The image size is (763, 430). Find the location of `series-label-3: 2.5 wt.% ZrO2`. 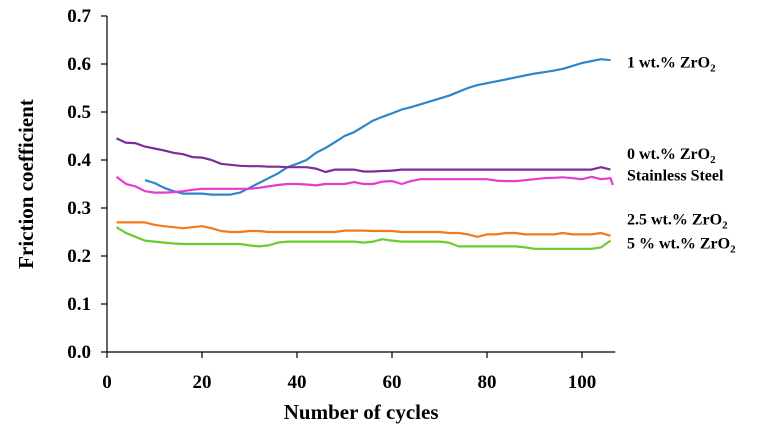

series-label-3: 2.5 wt.% ZrO2 is located at coordinates (677, 222).